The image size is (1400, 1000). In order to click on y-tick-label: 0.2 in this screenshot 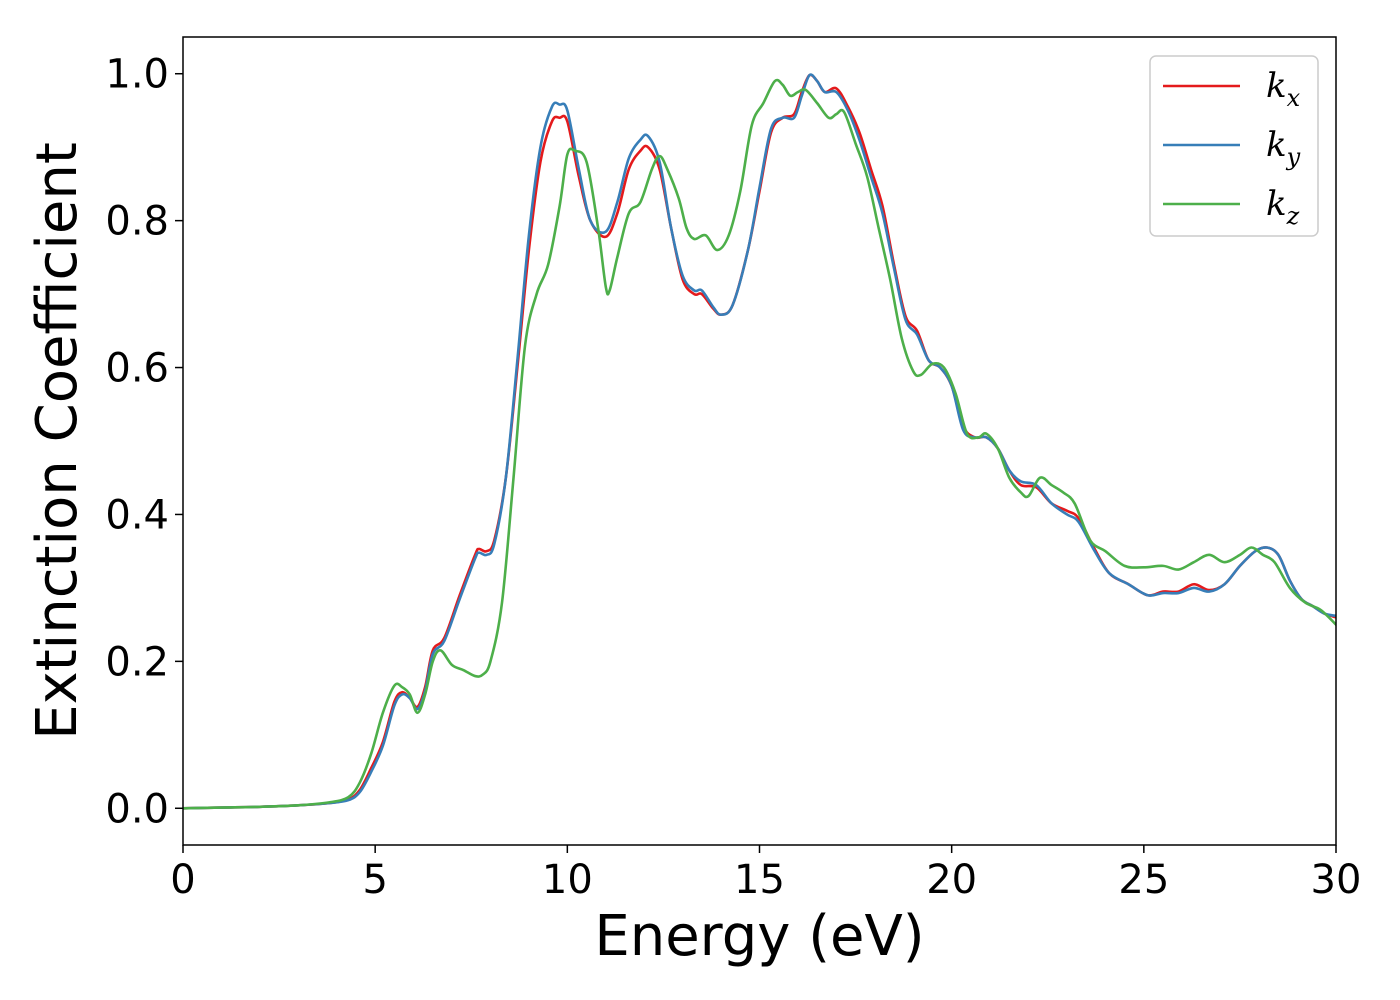, I will do `click(137, 662)`.